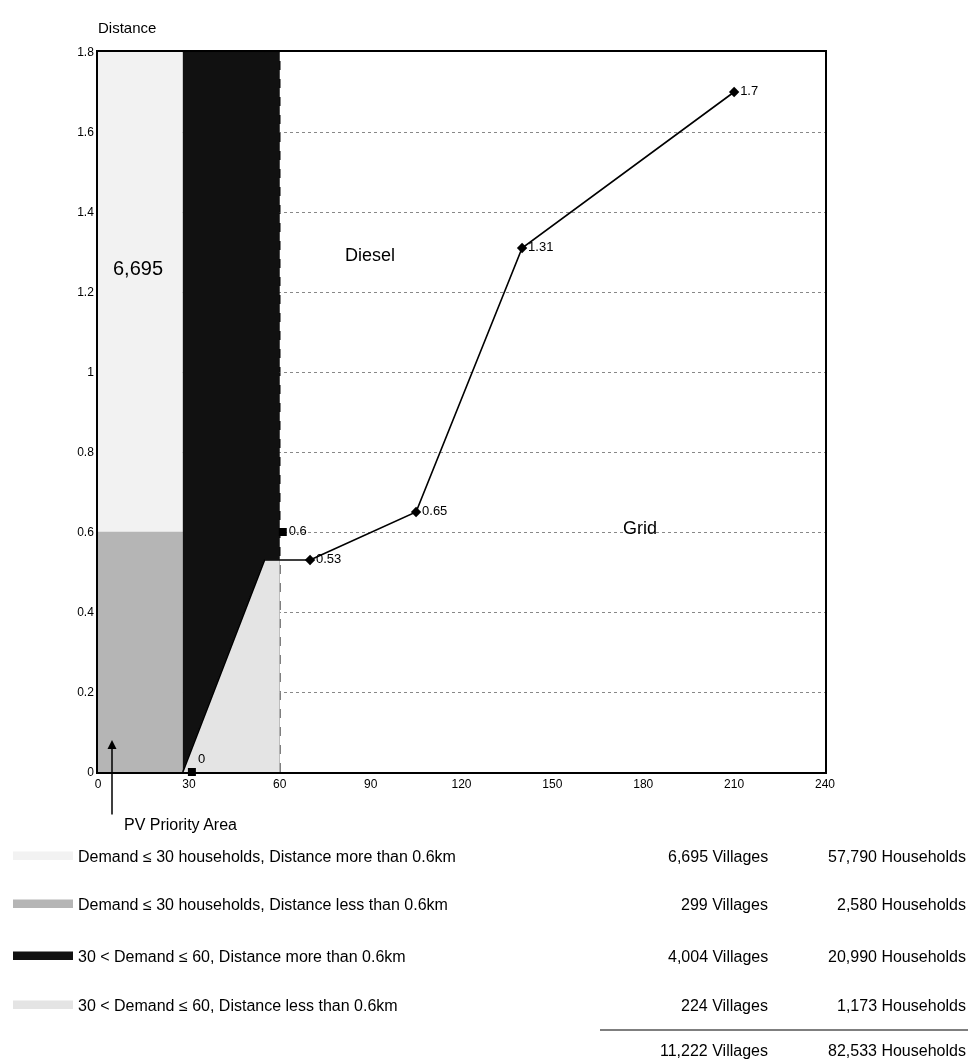 The height and width of the screenshot is (1060, 975). Describe the element at coordinates (267, 857) in the screenshot. I see `legend-label: Demand ≤ 30 households, Distance more than 0.6km` at that location.